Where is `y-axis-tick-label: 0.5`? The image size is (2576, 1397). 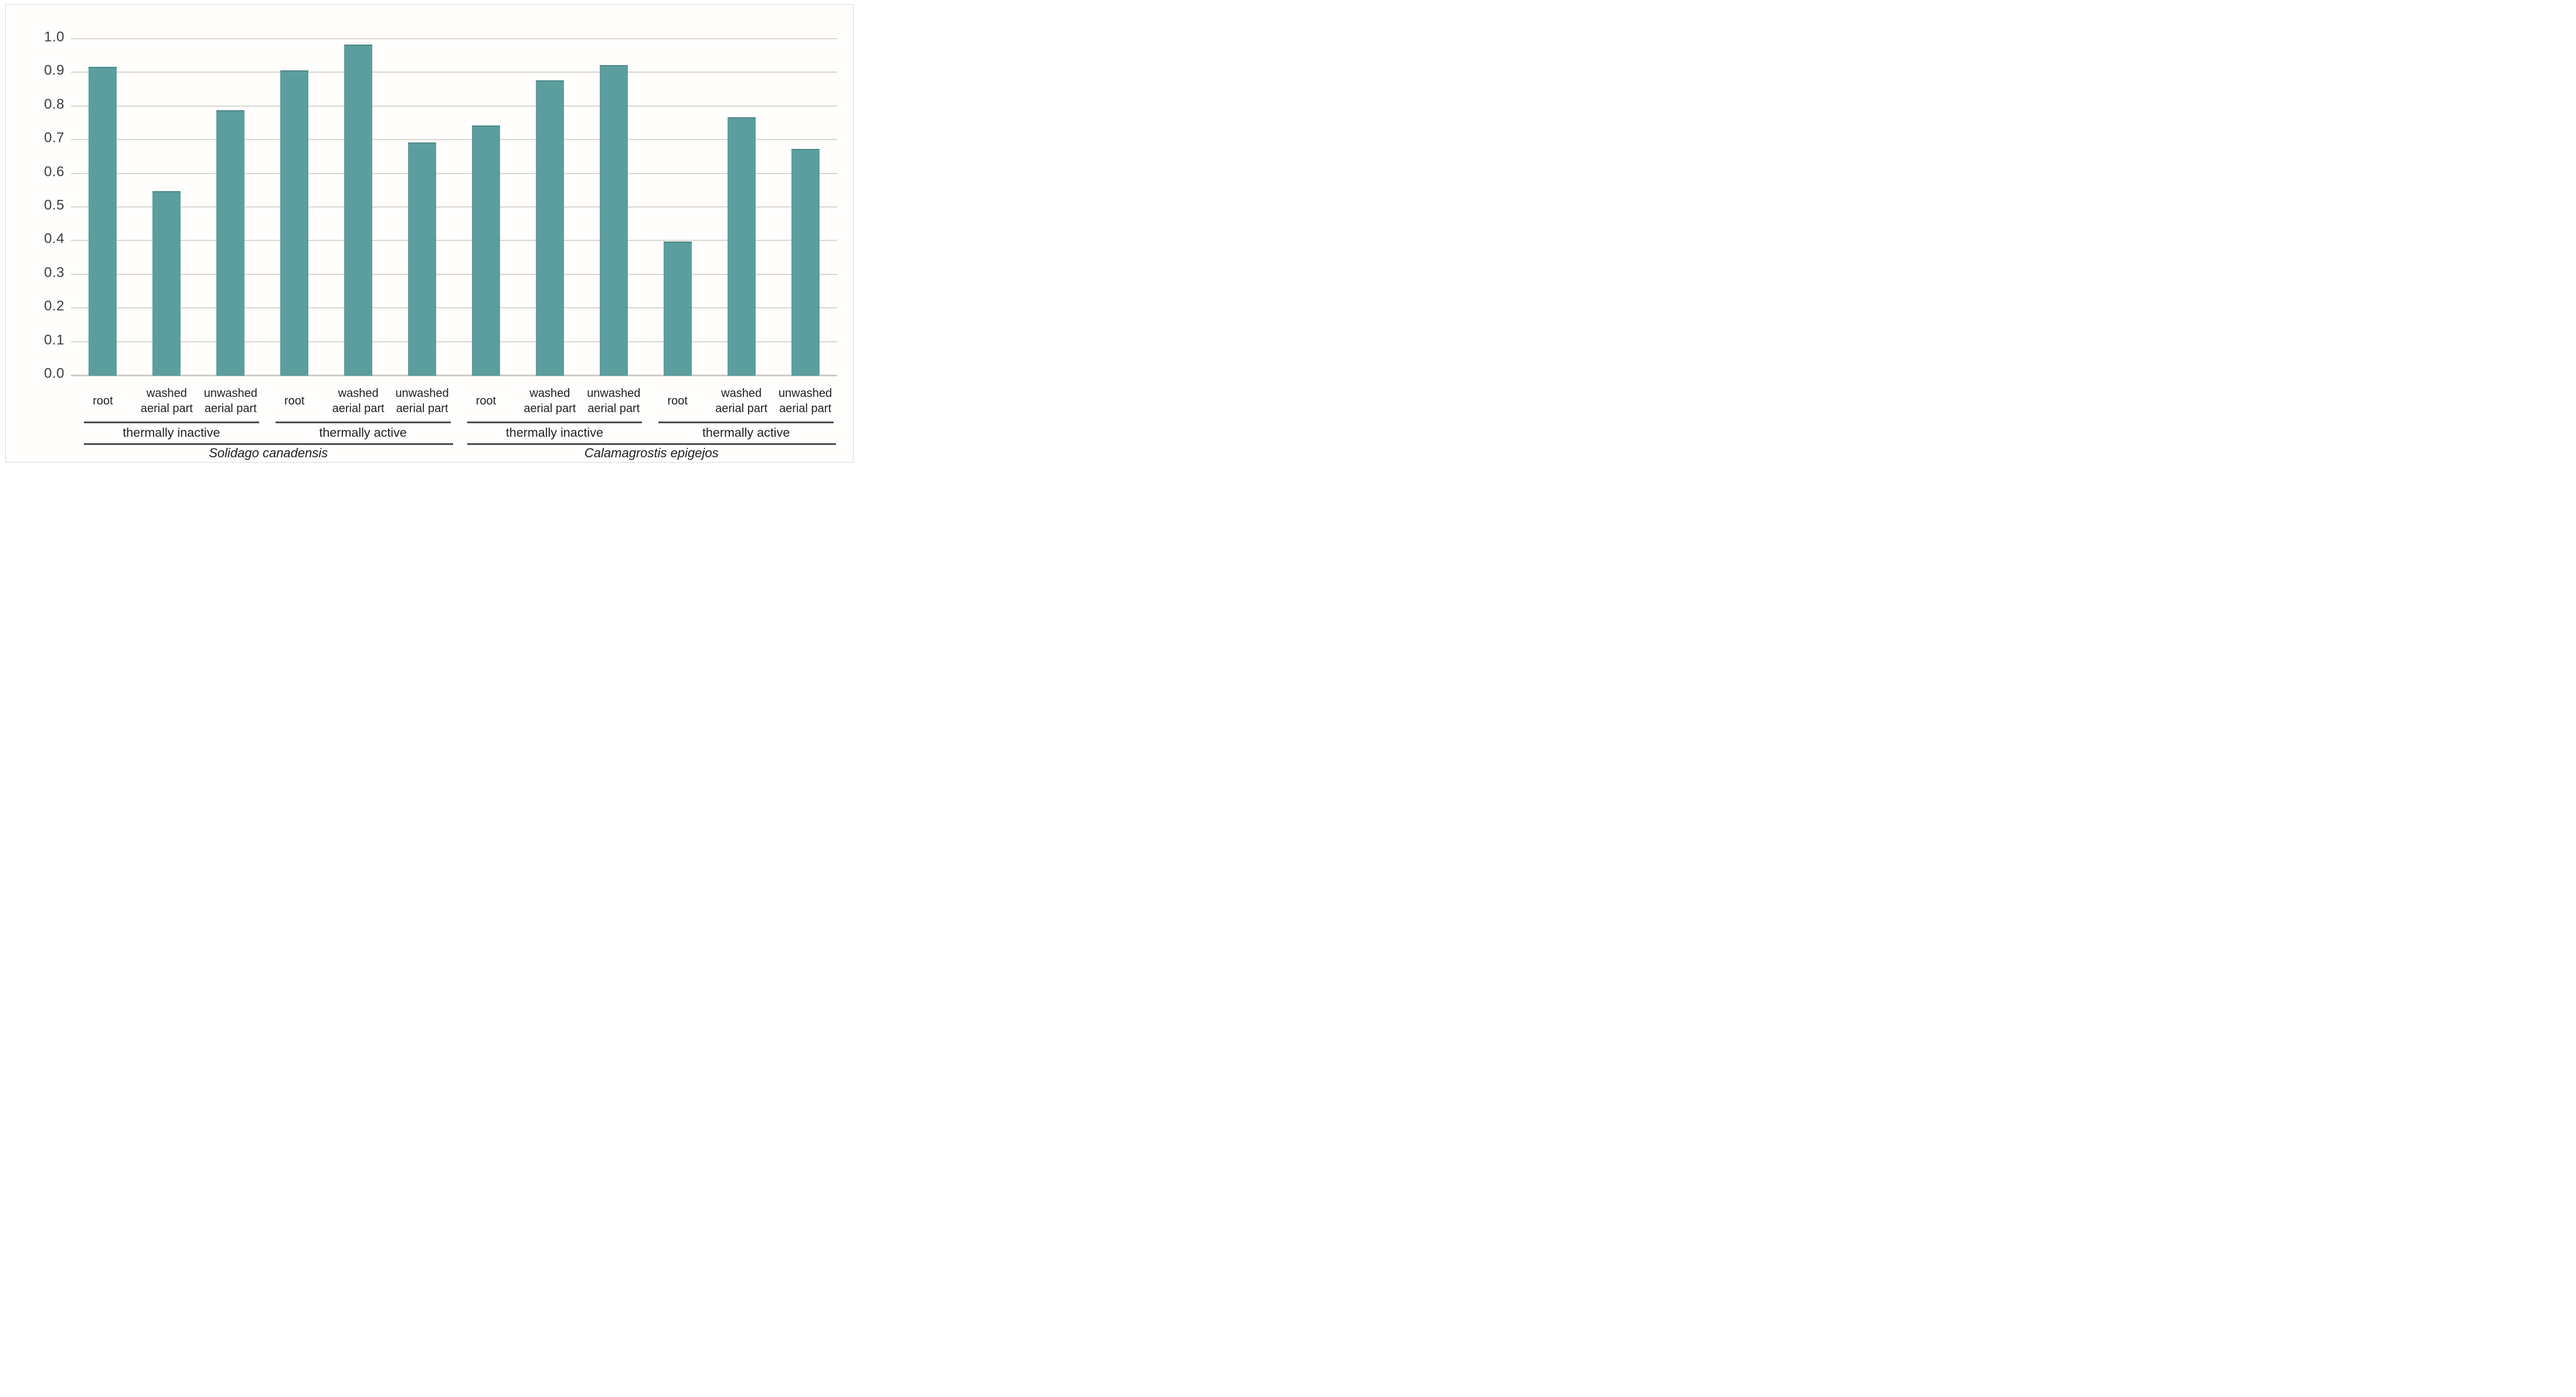
y-axis-tick-label: 0.5 is located at coordinates (54, 205).